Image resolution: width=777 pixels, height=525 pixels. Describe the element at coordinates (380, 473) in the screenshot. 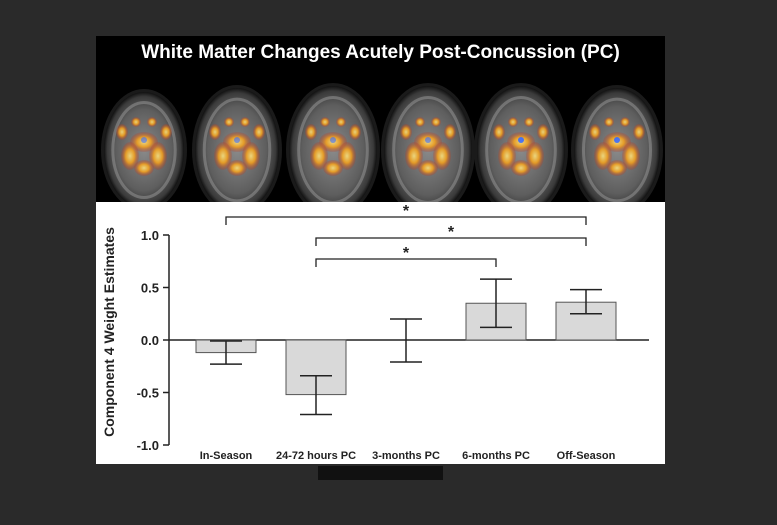

I see `backdrop-dark-bar` at that location.